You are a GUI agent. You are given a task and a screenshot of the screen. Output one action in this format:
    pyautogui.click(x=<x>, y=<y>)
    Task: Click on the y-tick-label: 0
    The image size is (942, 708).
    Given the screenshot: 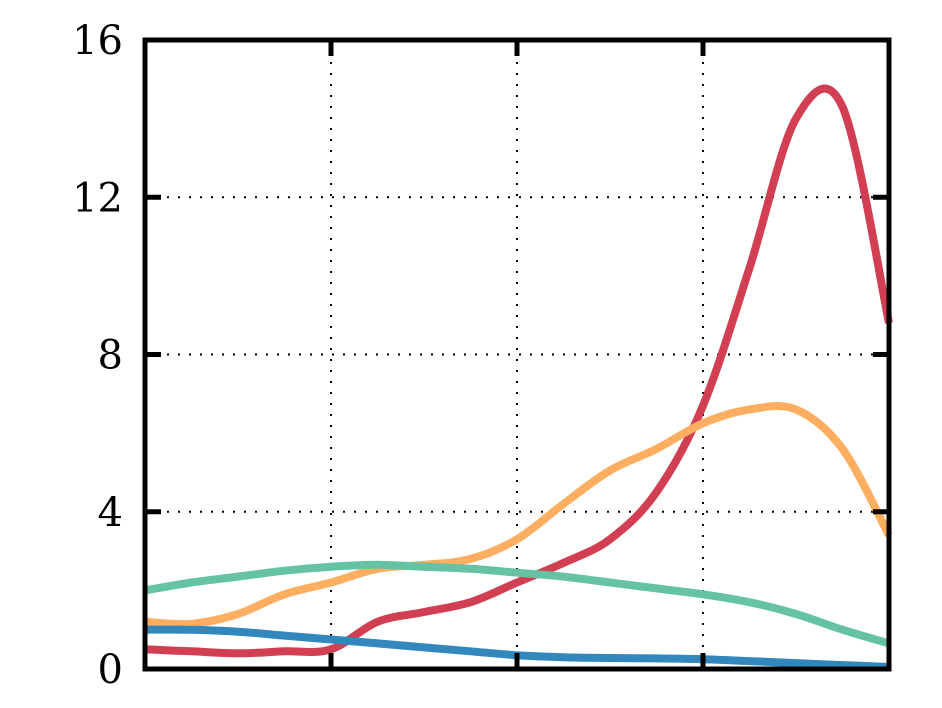 What is the action you would take?
    pyautogui.click(x=110, y=670)
    